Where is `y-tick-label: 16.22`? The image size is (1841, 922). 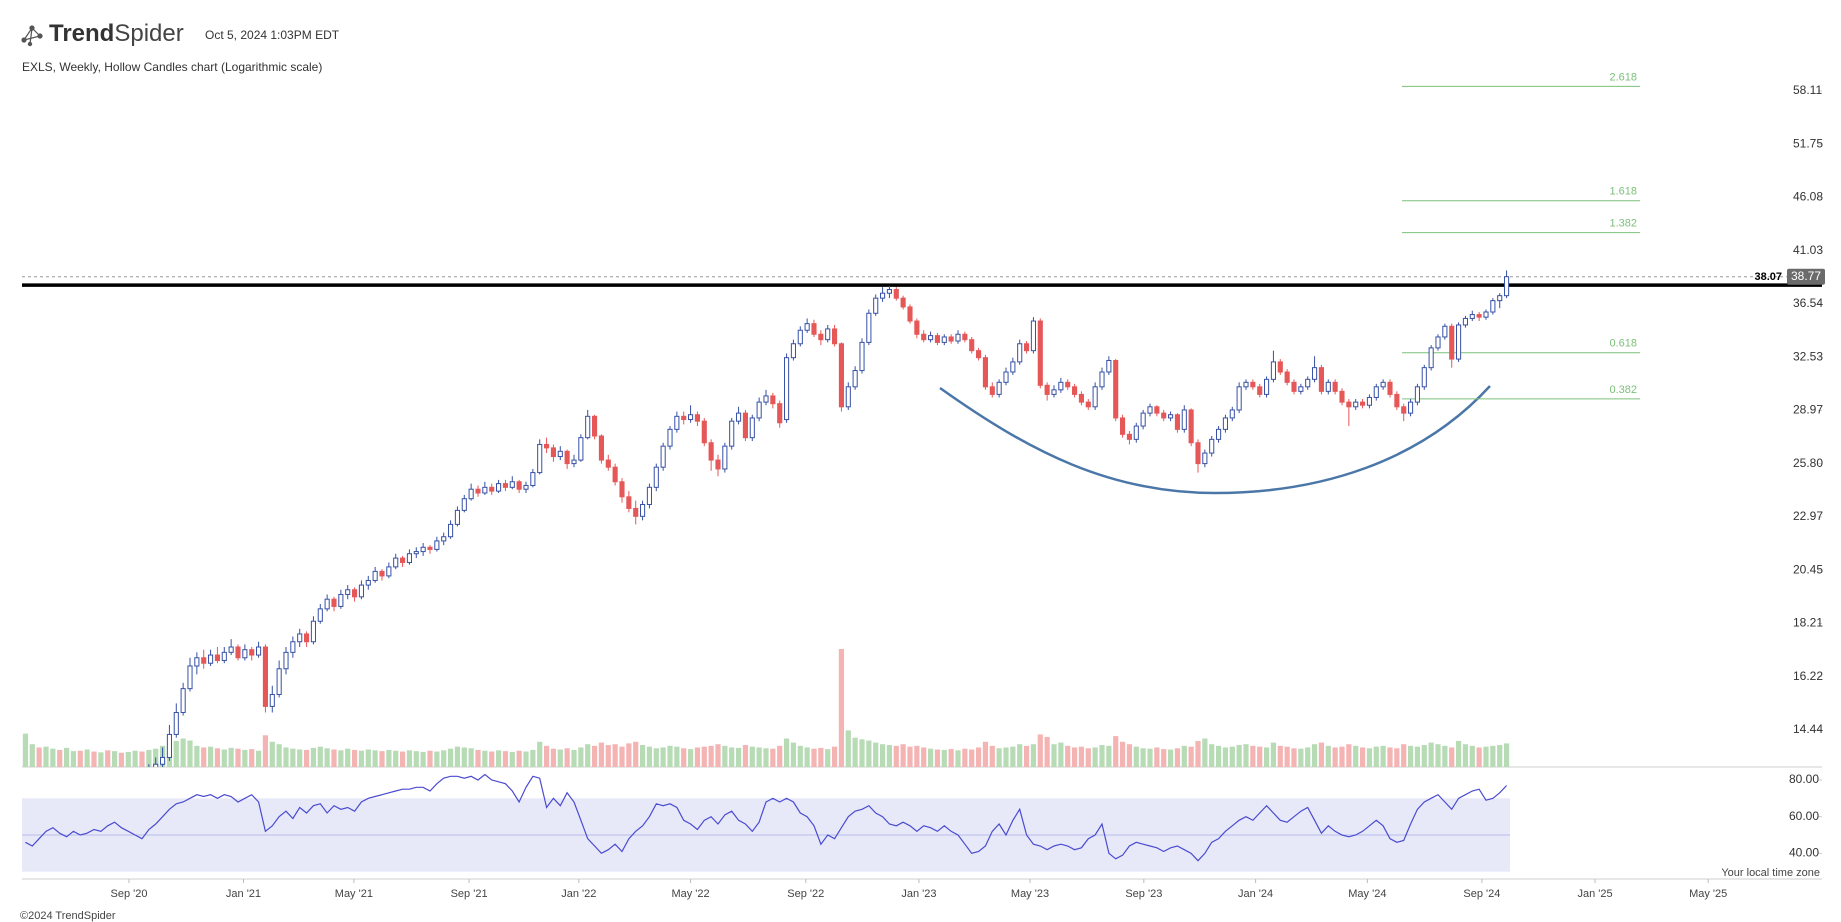
y-tick-label: 16.22 is located at coordinates (1808, 676).